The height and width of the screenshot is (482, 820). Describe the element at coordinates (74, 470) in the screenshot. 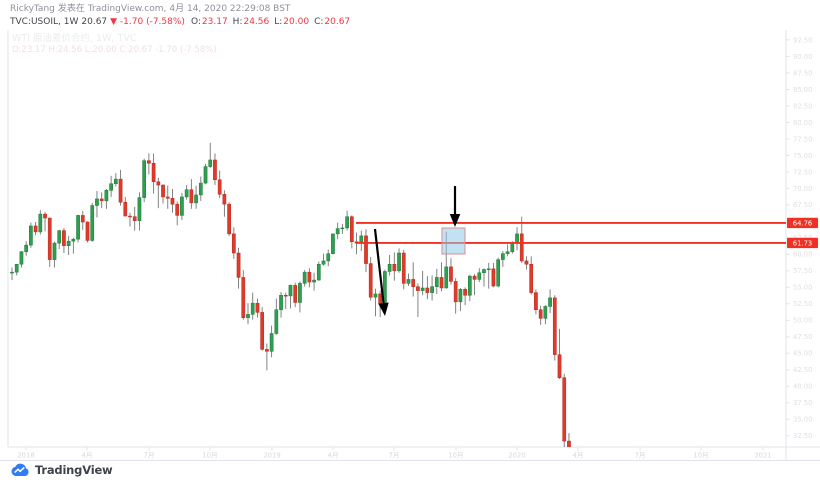

I see `tradingview-brand-text: TradingView` at that location.